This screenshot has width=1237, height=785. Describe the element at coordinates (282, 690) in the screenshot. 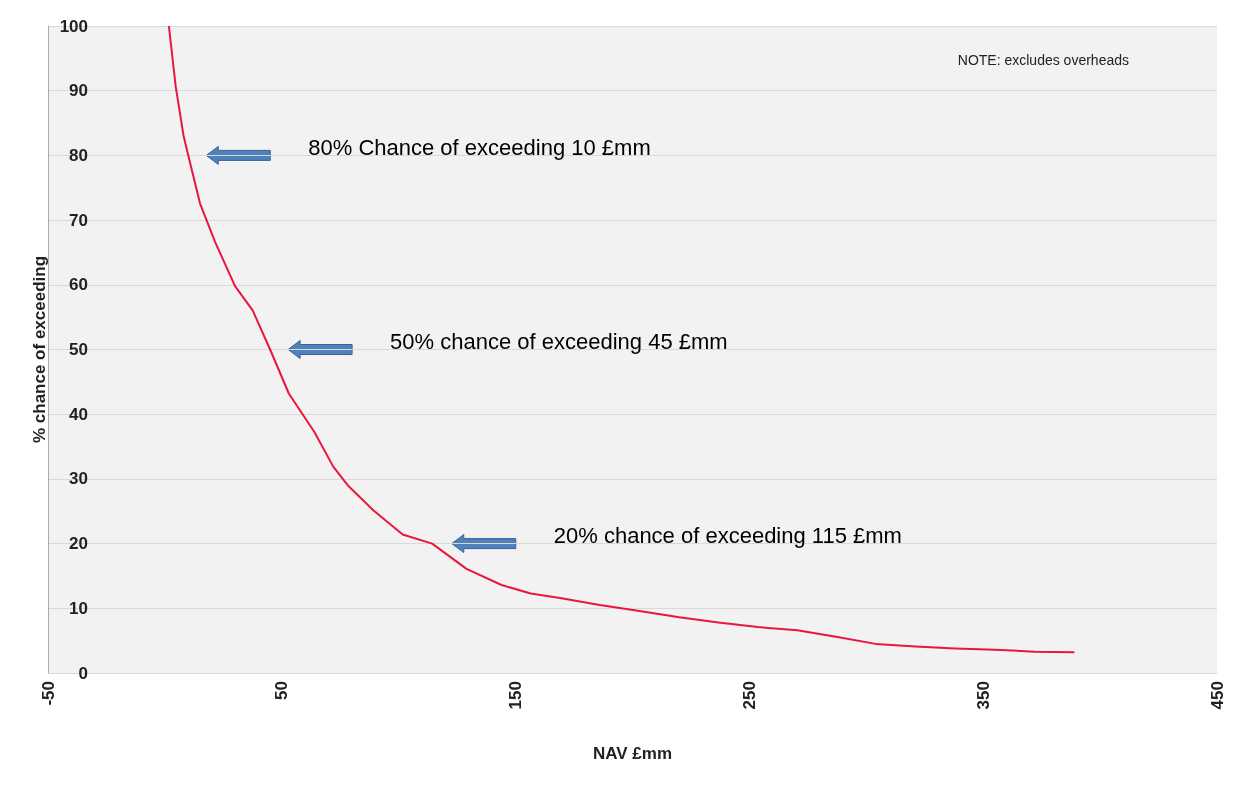

I see `x-tick-label: 50` at that location.